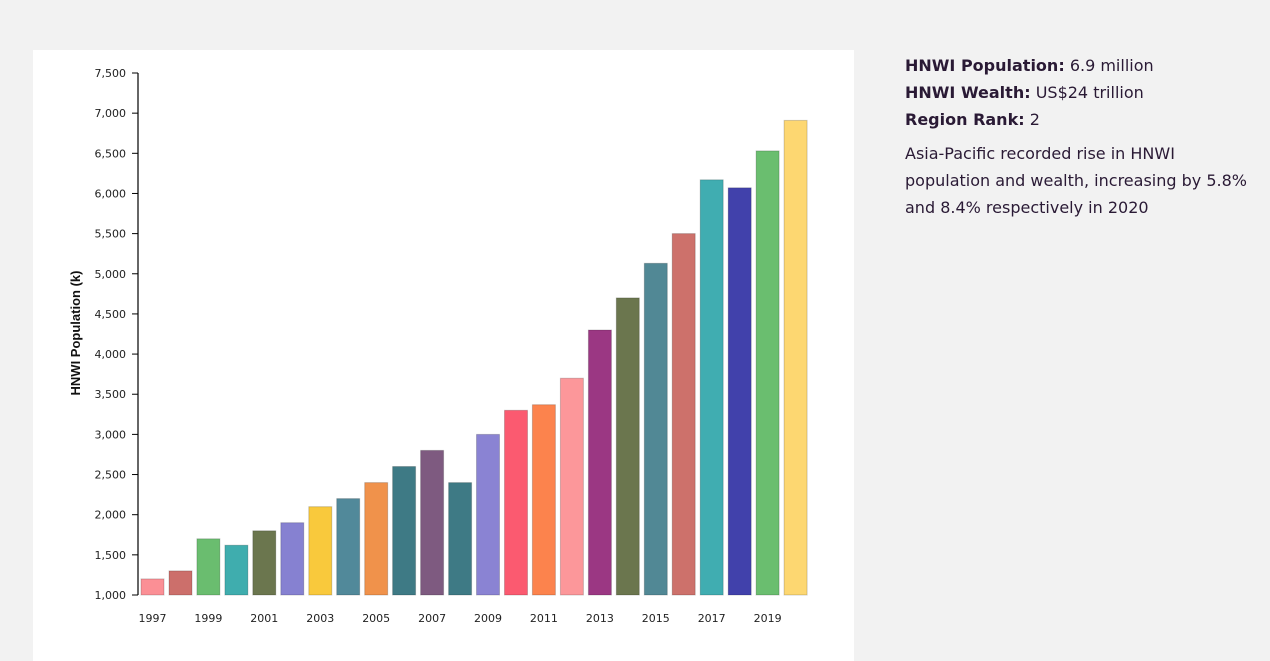 The width and height of the screenshot is (1270, 661). What do you see at coordinates (795, 357) in the screenshot?
I see `bar-2020` at bounding box center [795, 357].